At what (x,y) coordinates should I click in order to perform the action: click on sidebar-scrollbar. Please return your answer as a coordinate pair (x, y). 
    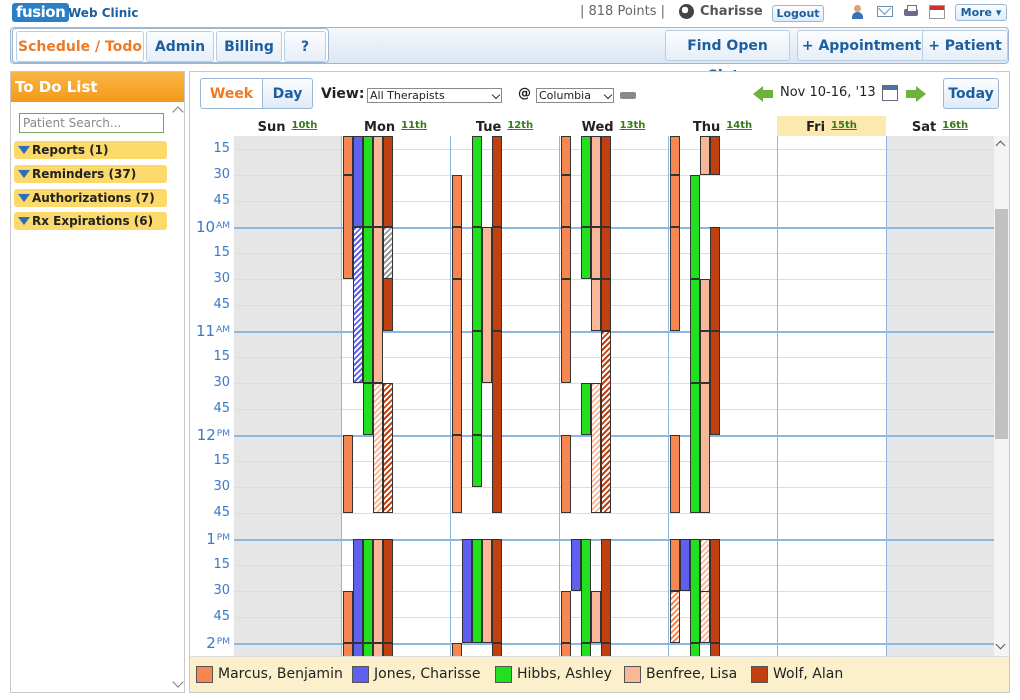
    Looking at the image, I should click on (178, 397).